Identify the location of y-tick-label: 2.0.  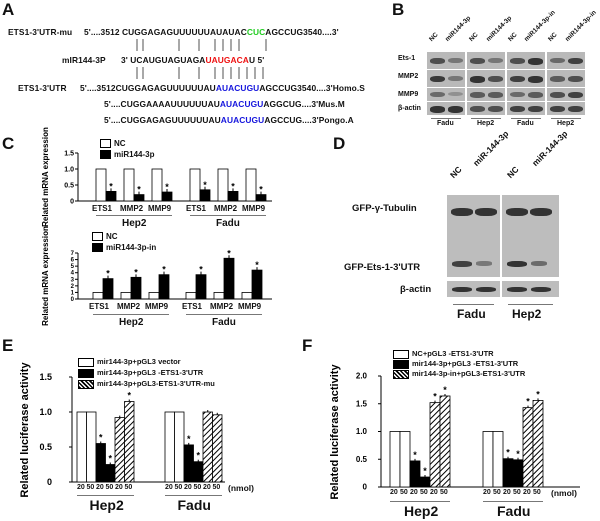
(362, 376).